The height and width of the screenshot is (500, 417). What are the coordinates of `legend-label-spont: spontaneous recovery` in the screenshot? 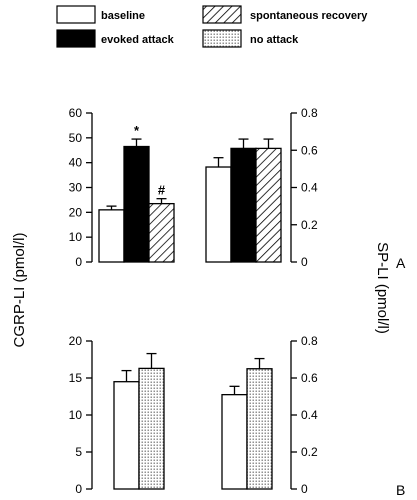 It's located at (309, 16).